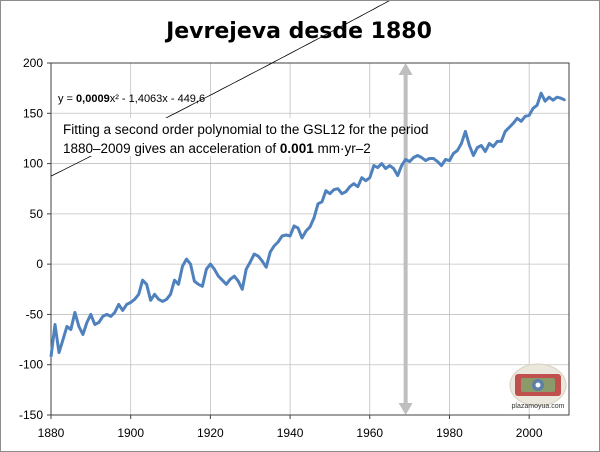  I want to click on y-axis: -150 -100 -50 0 50 100 150 200, so click(35, 239).